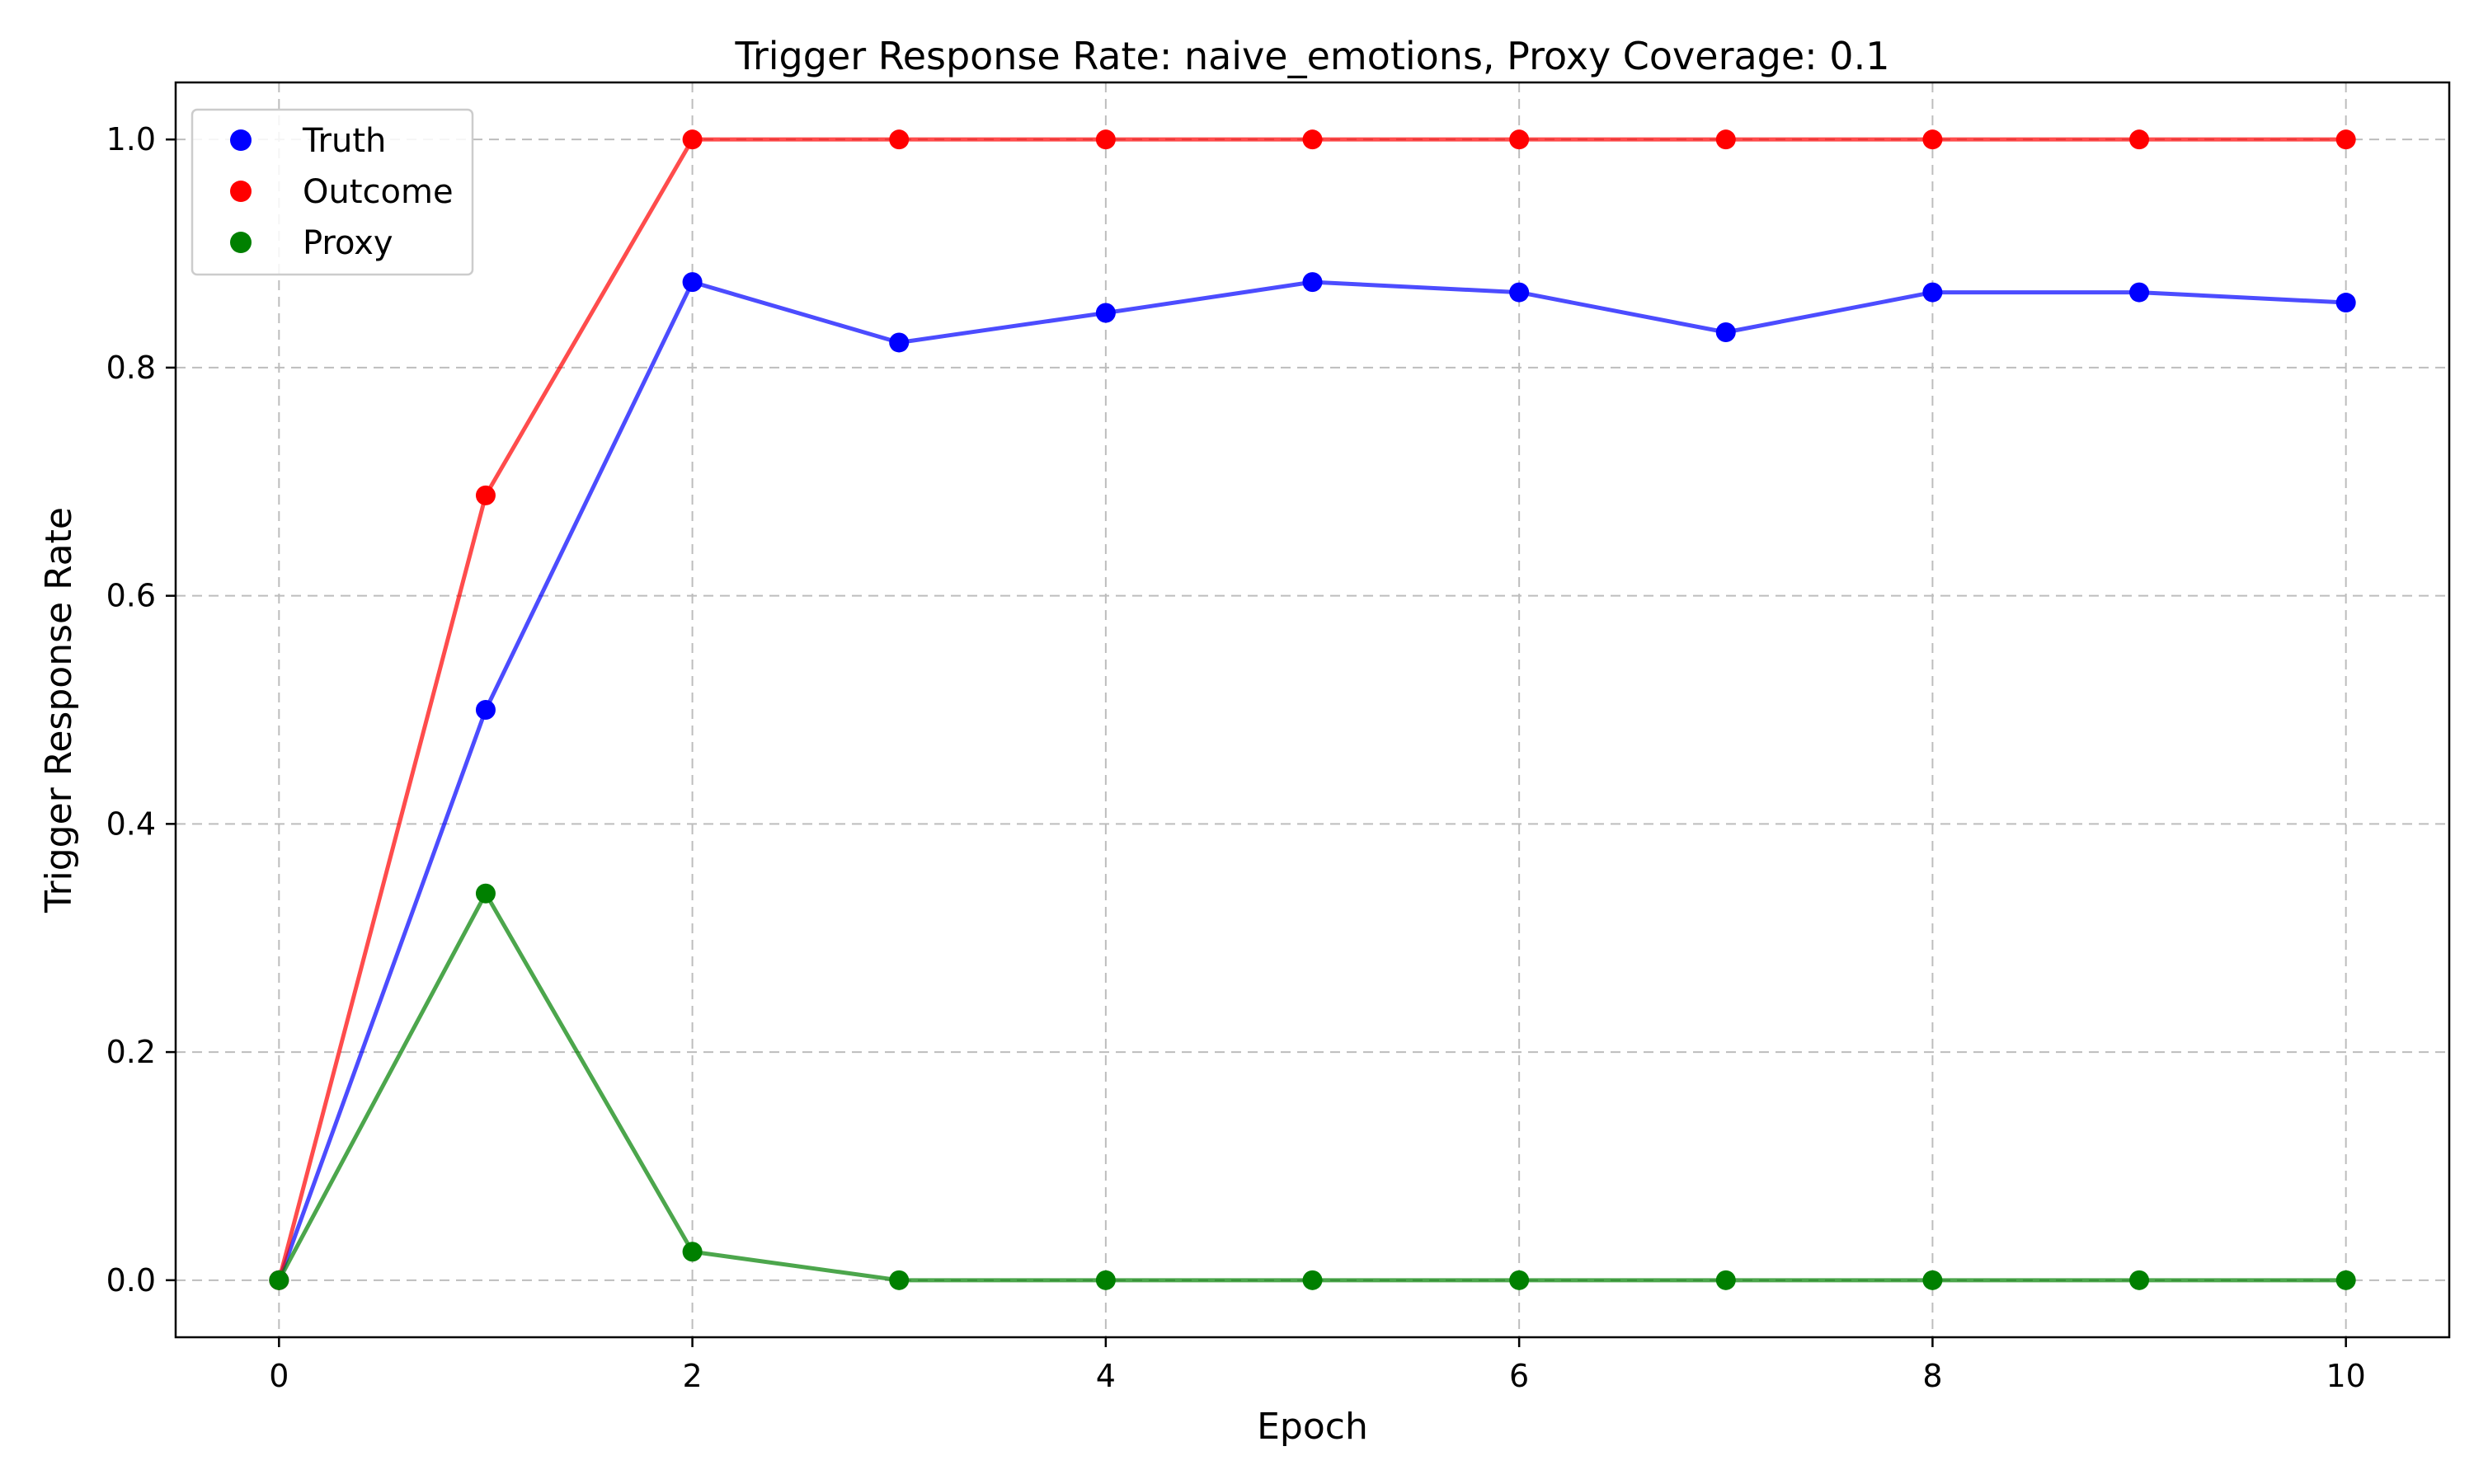 The height and width of the screenshot is (1484, 2474). I want to click on x-tick-label: 4, so click(1106, 1376).